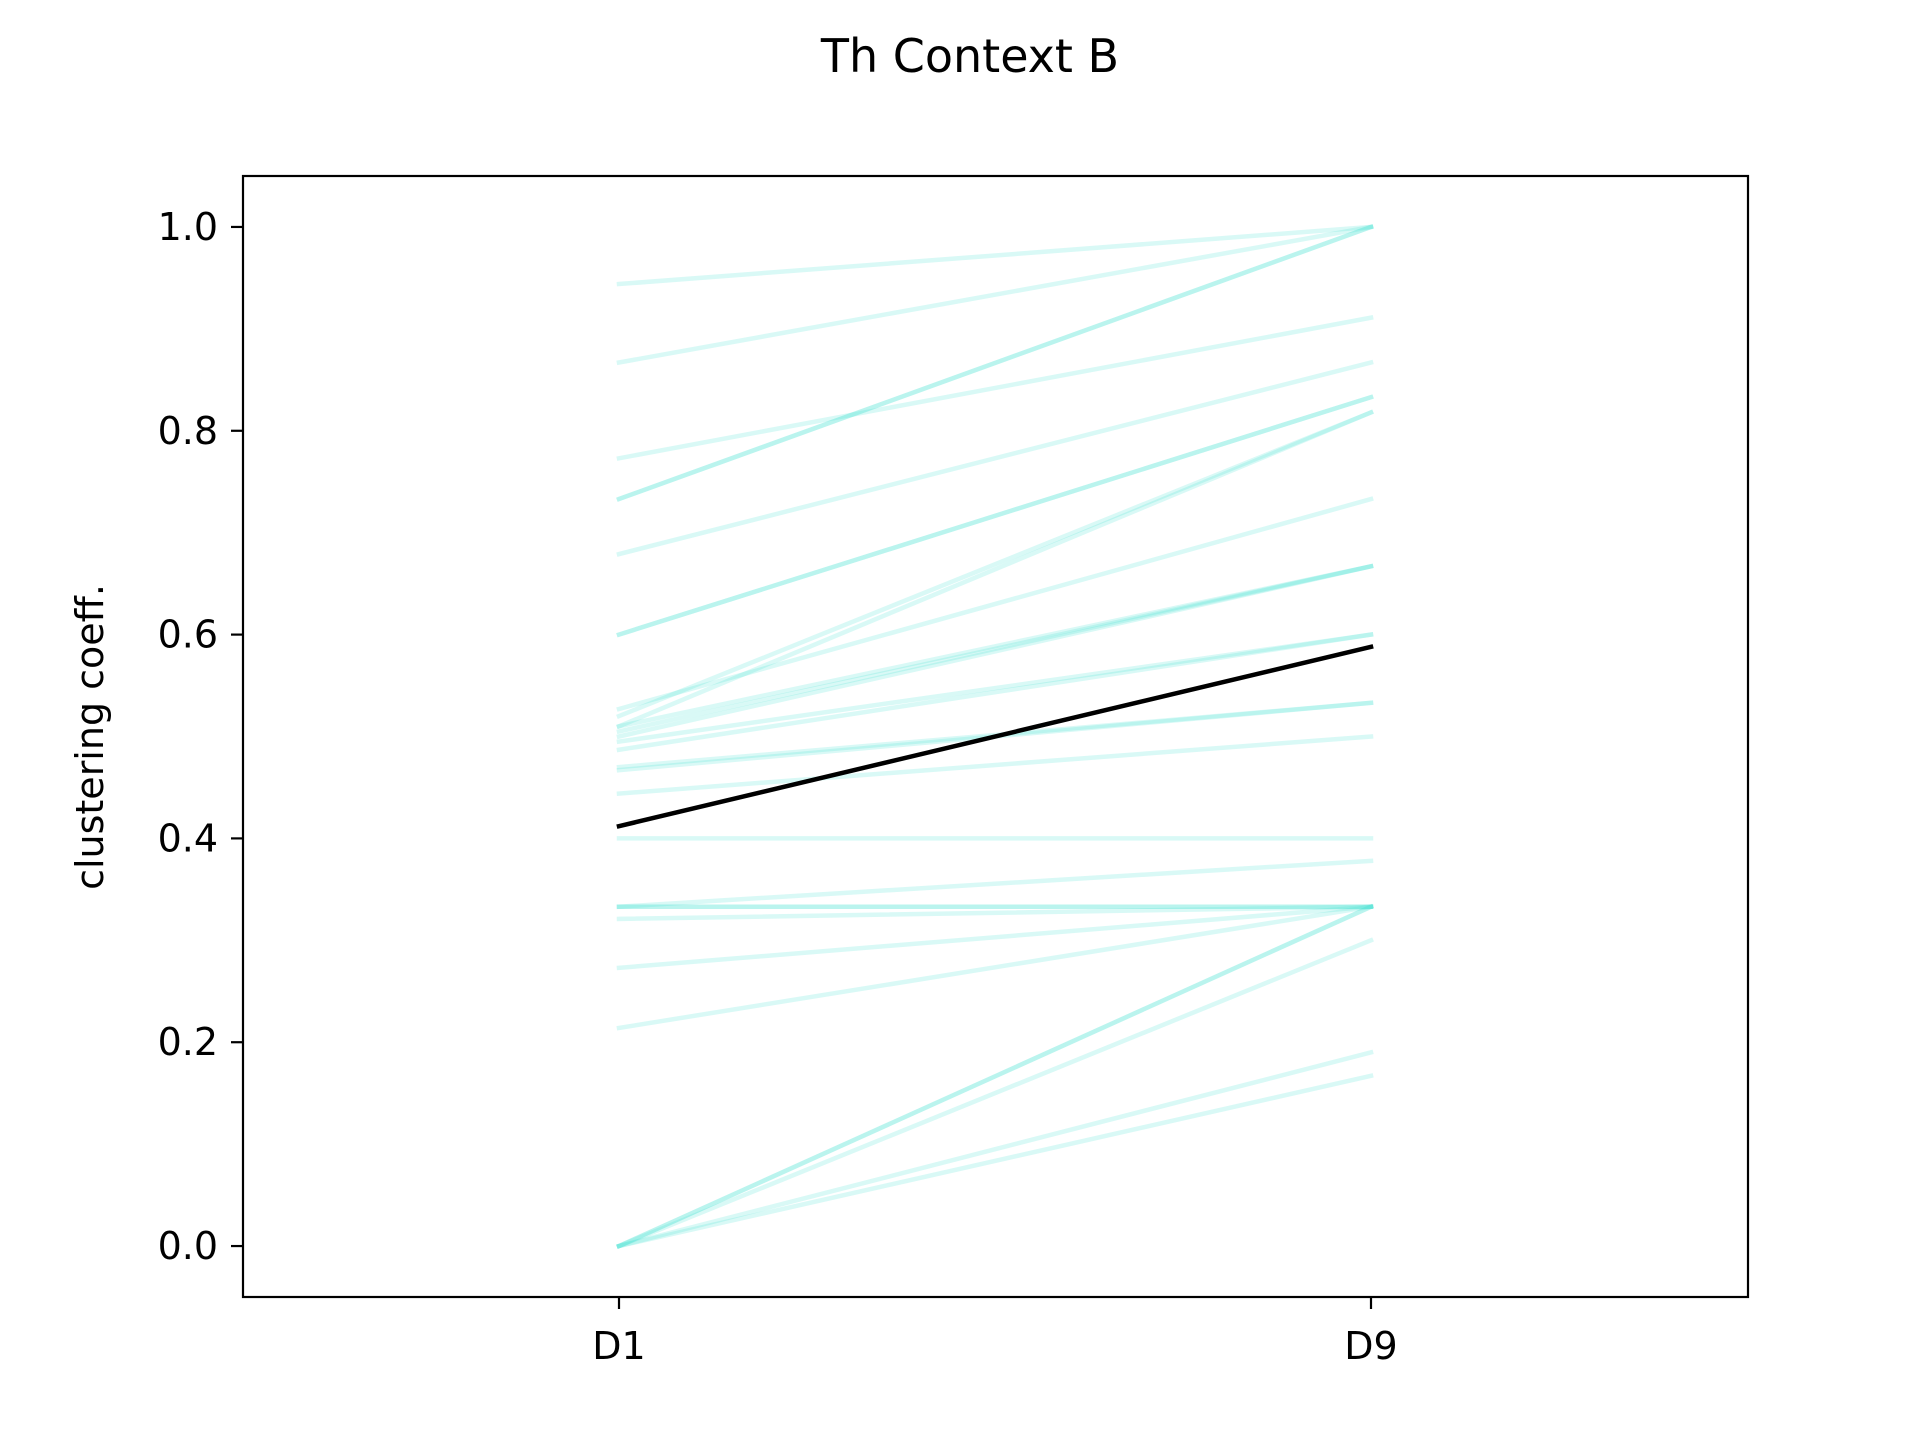 This screenshot has height=1444, width=1920. Describe the element at coordinates (995, 1332) in the screenshot. I see `x-axis: D1 D9` at that location.